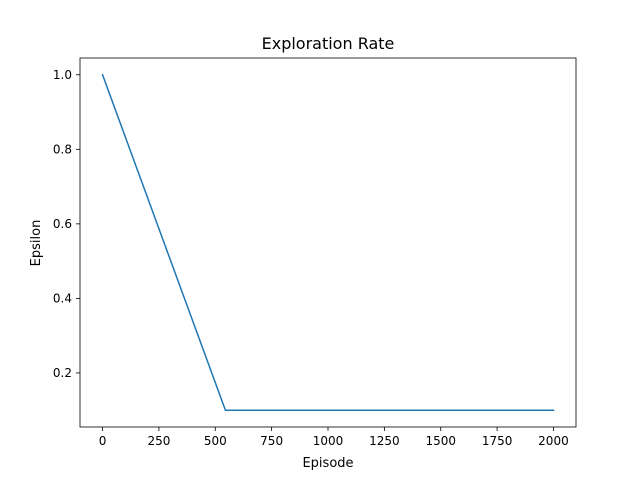 Image resolution: width=640 pixels, height=480 pixels. What do you see at coordinates (62, 75) in the screenshot?
I see `y-tick-label: 1.0` at bounding box center [62, 75].